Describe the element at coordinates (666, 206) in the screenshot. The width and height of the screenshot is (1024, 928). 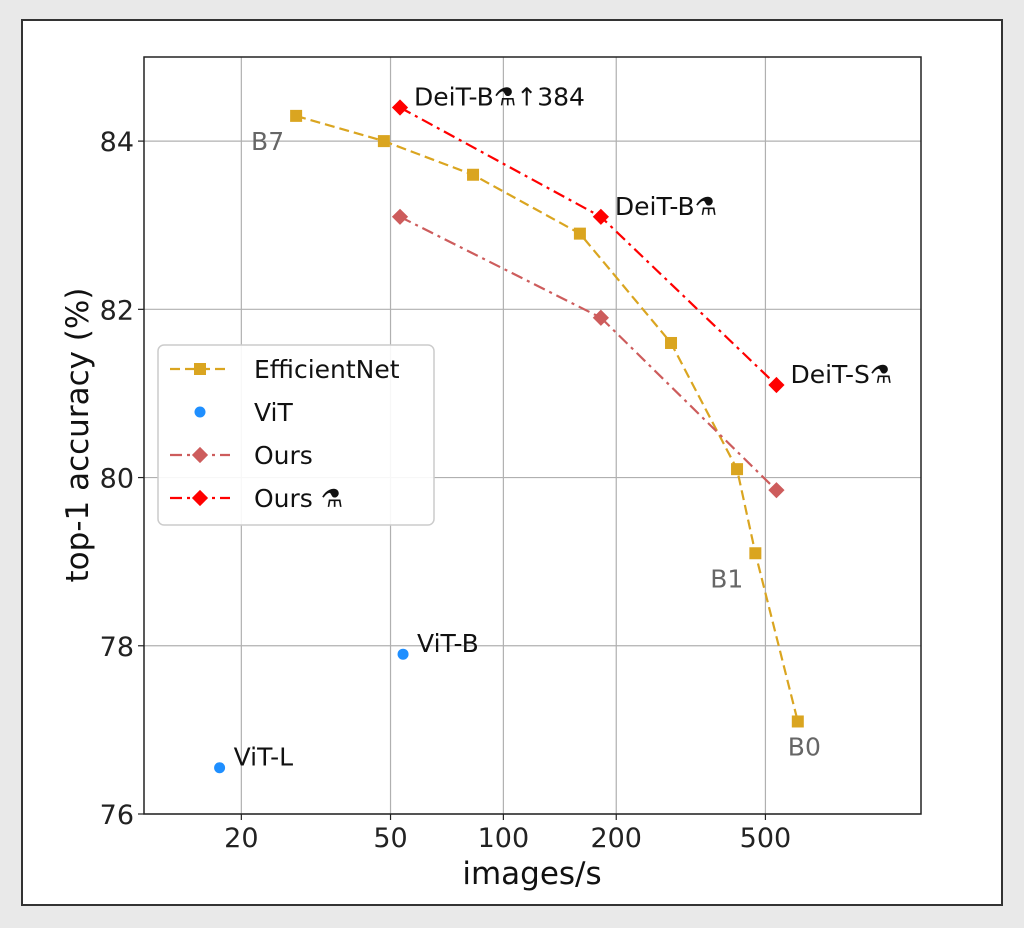
I see `point-label: DeiT-B⚗` at that location.